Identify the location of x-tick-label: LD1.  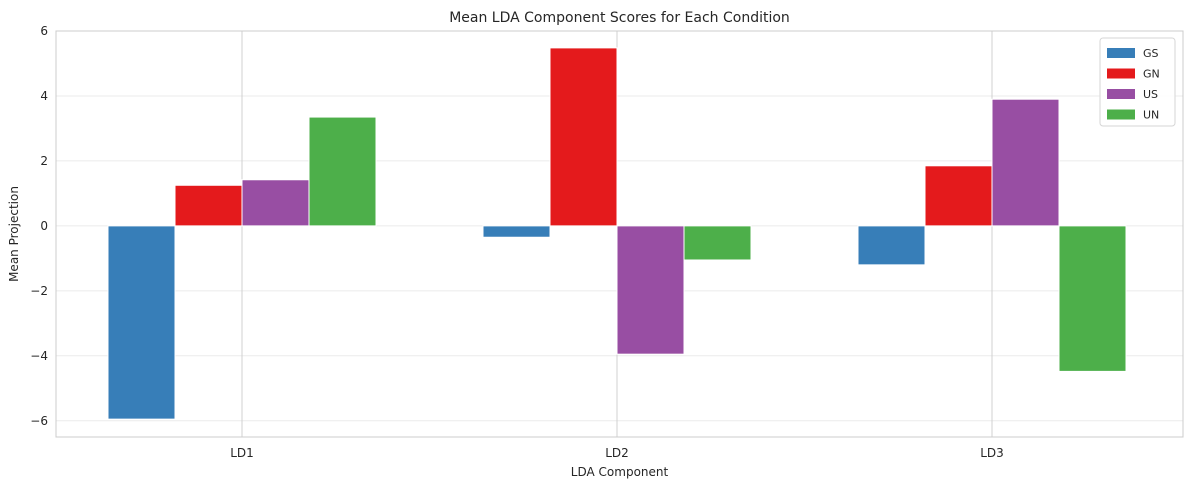
(242, 453).